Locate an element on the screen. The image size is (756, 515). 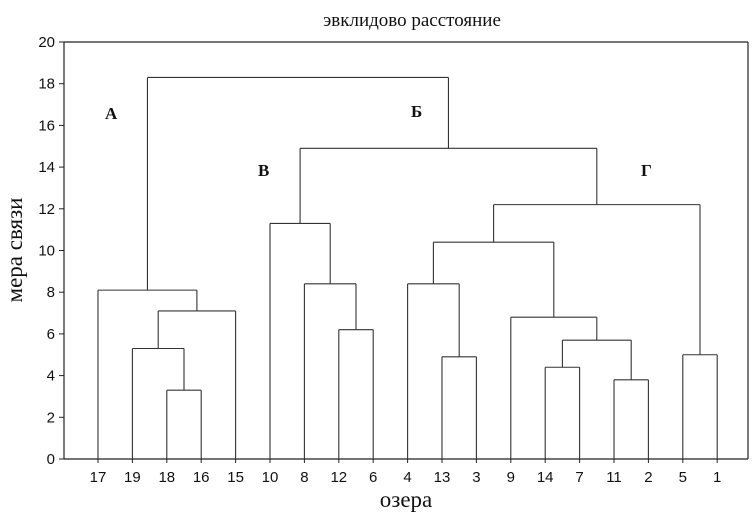
x-tick-label: 12 is located at coordinates (338, 477).